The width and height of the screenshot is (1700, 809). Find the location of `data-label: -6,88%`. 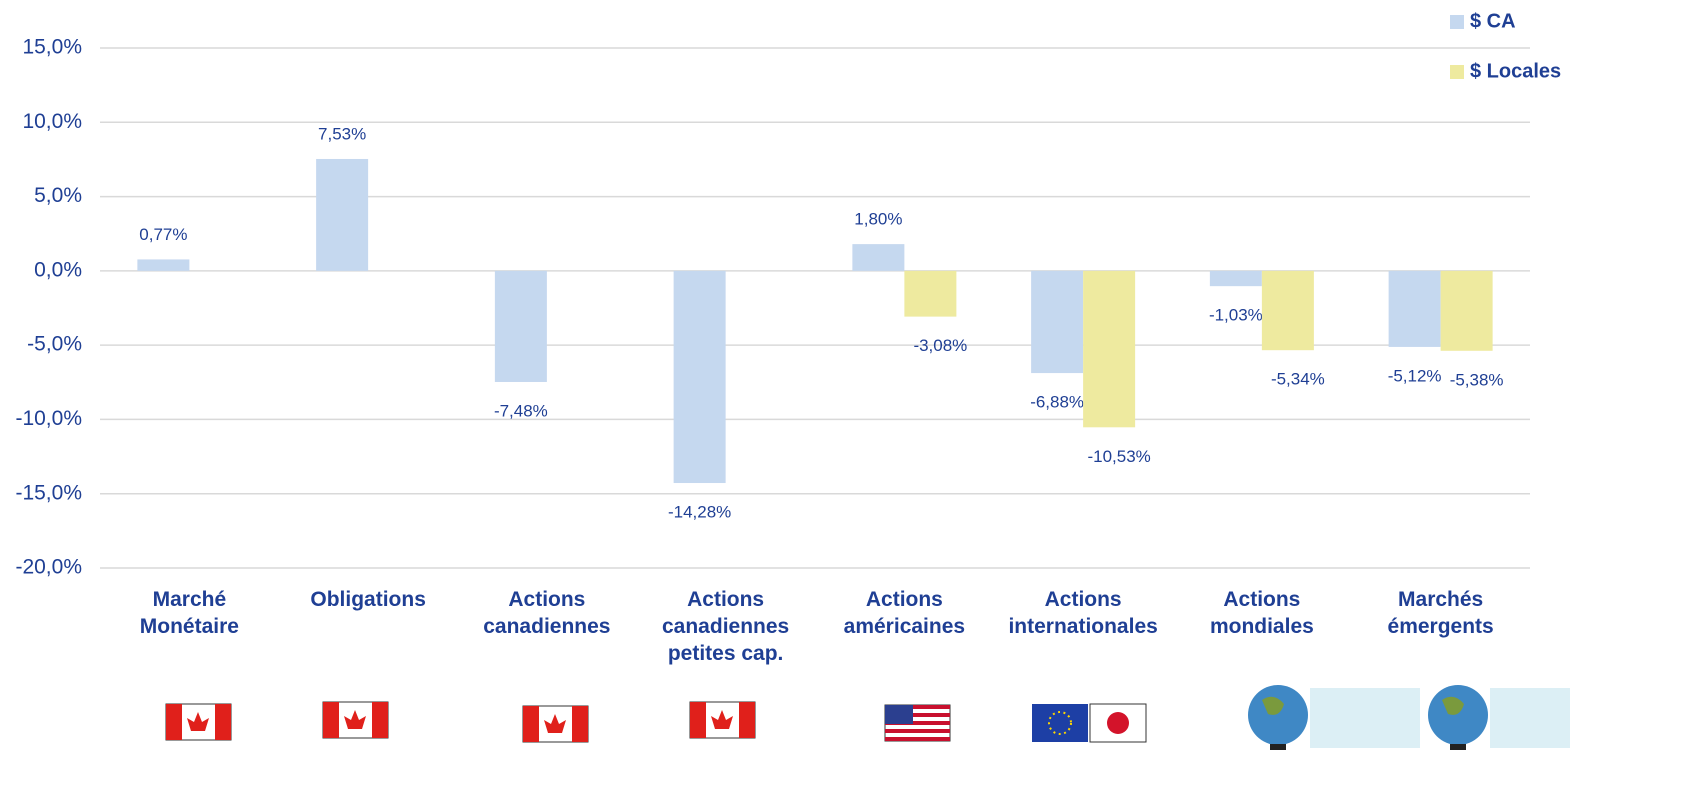

data-label: -6,88% is located at coordinates (1057, 402).